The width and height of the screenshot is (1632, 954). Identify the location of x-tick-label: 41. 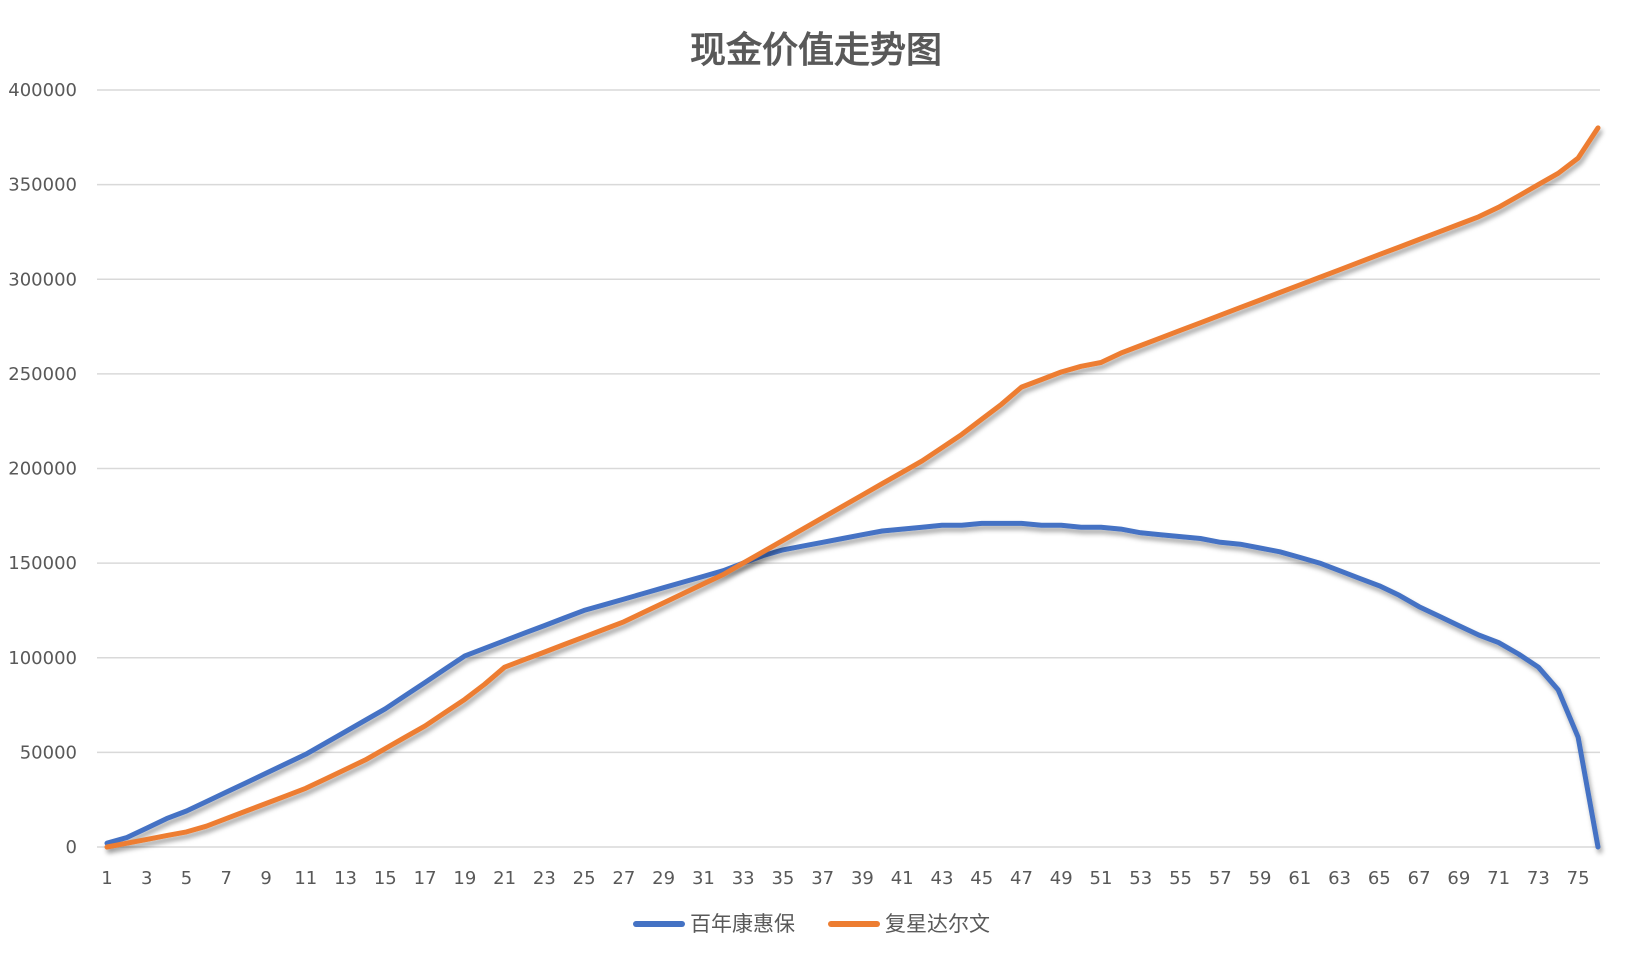
(902, 878).